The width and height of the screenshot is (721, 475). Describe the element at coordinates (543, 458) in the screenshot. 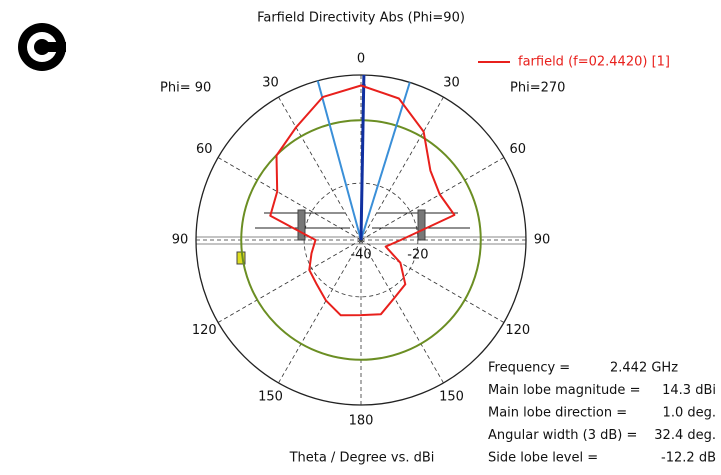

I see `info-label: Side lobe level =` at that location.